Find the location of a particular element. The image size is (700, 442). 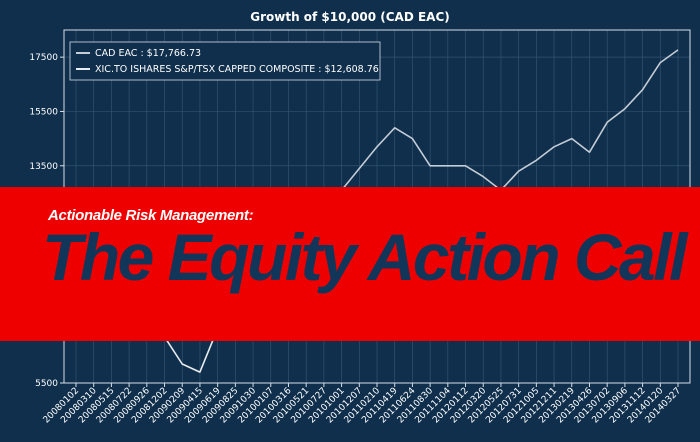

chart-title: Growth of $10,000 (CAD EAC) is located at coordinates (350, 17).